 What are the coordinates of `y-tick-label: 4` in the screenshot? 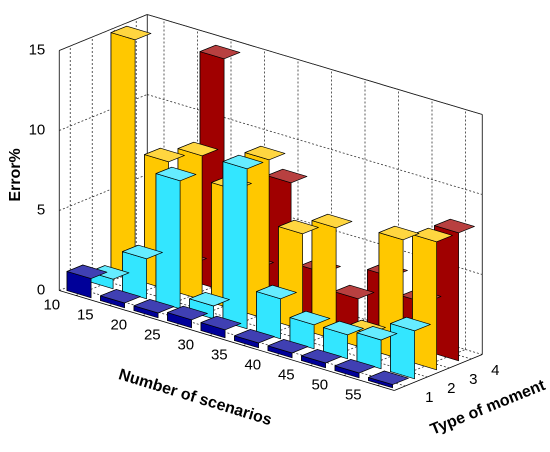 It's located at (495, 370).